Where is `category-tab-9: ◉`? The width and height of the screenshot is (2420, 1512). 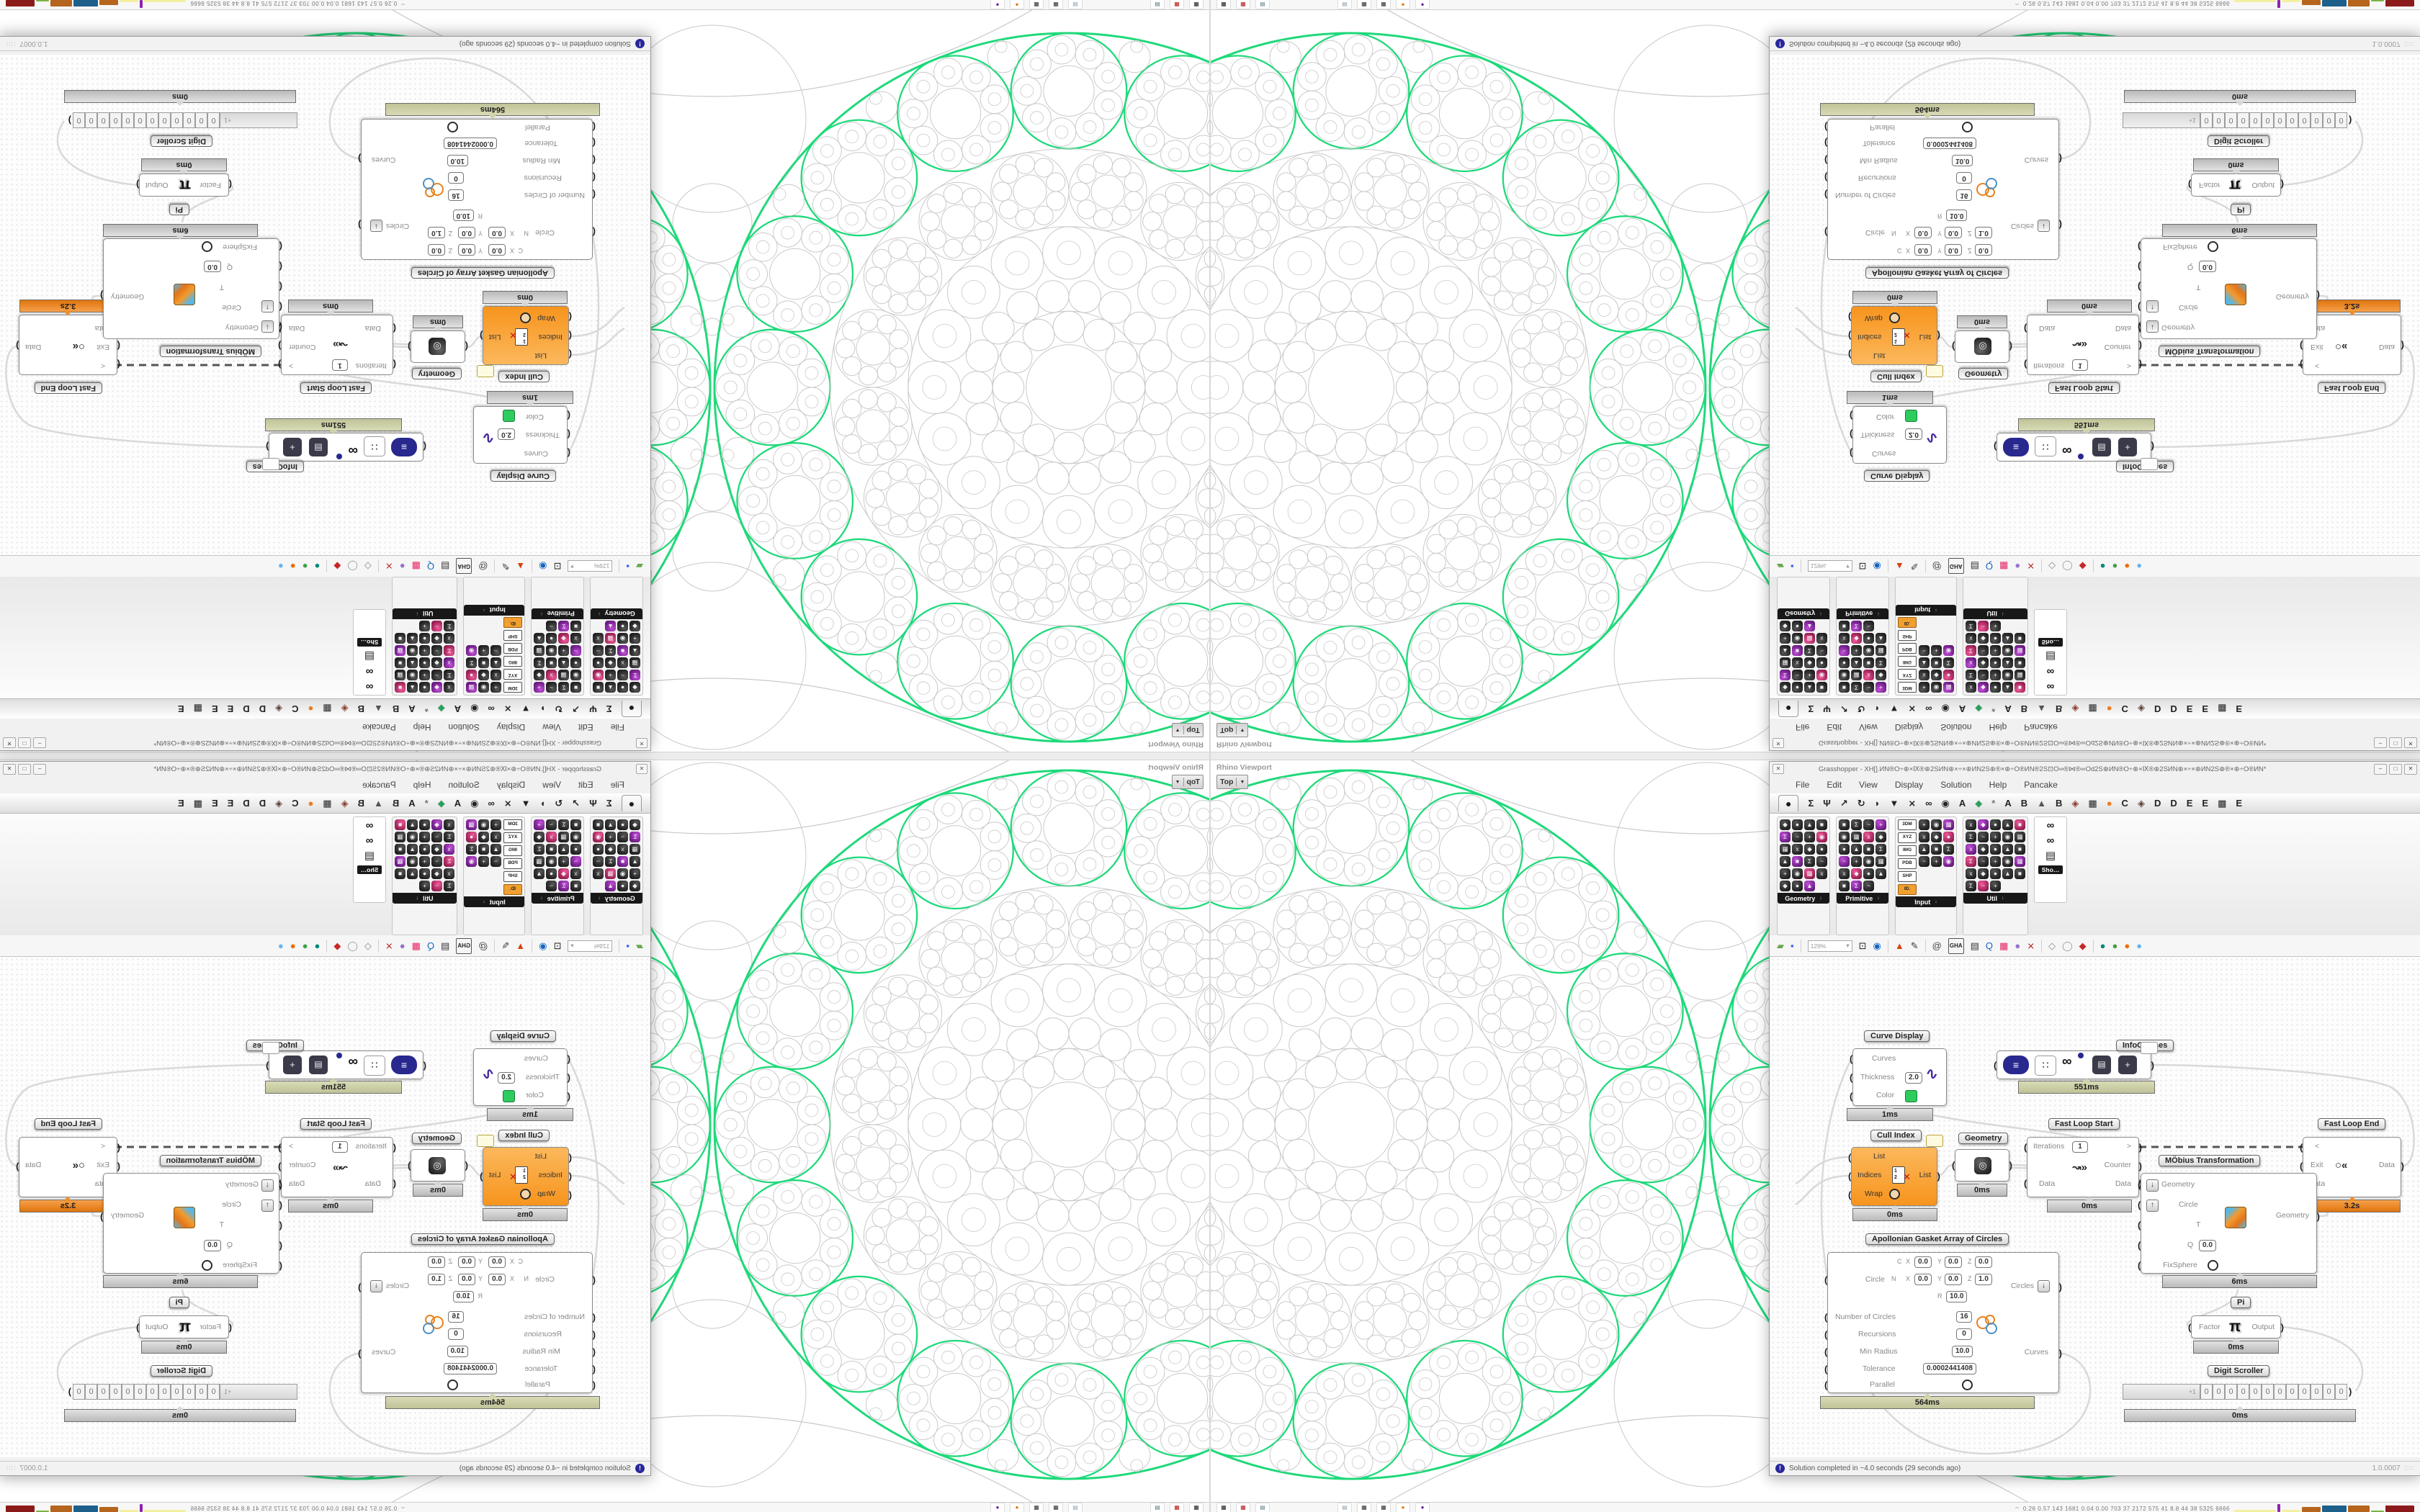
category-tab-9: ◉ is located at coordinates (1945, 803).